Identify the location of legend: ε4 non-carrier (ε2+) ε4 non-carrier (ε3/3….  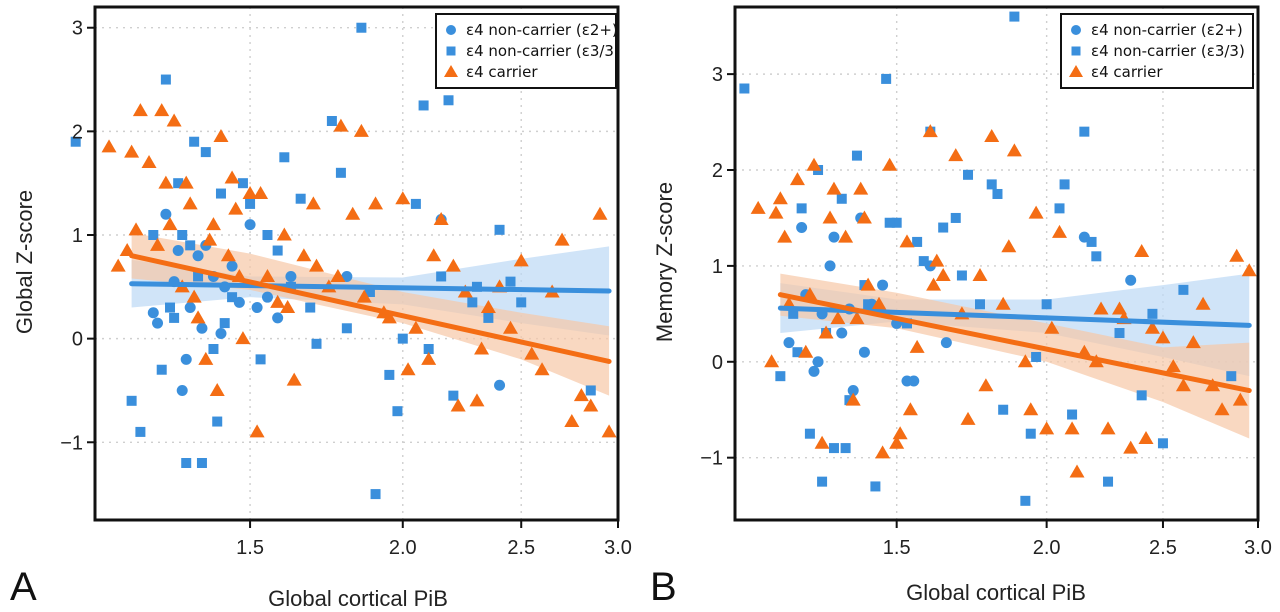
(1157, 51).